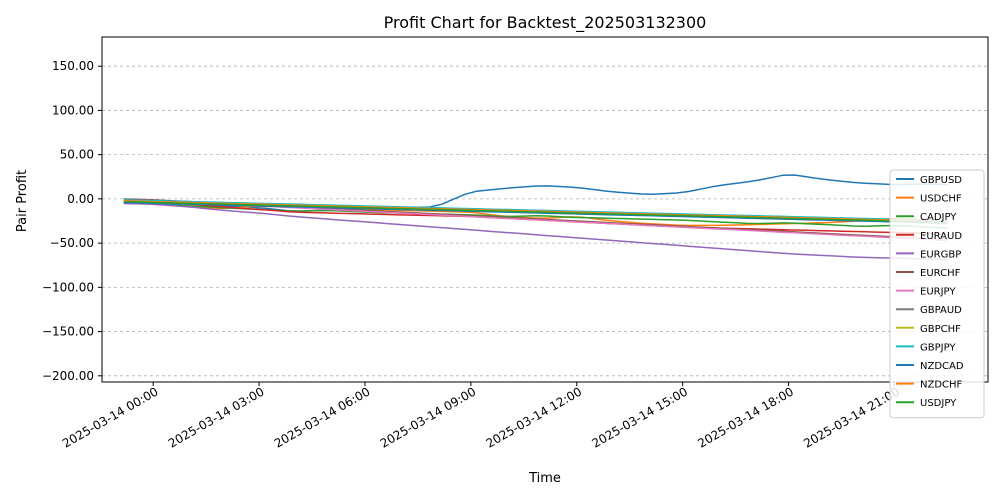 This screenshot has width=1000, height=500. What do you see at coordinates (941, 310) in the screenshot?
I see `legend-label: GBPAUD` at bounding box center [941, 310].